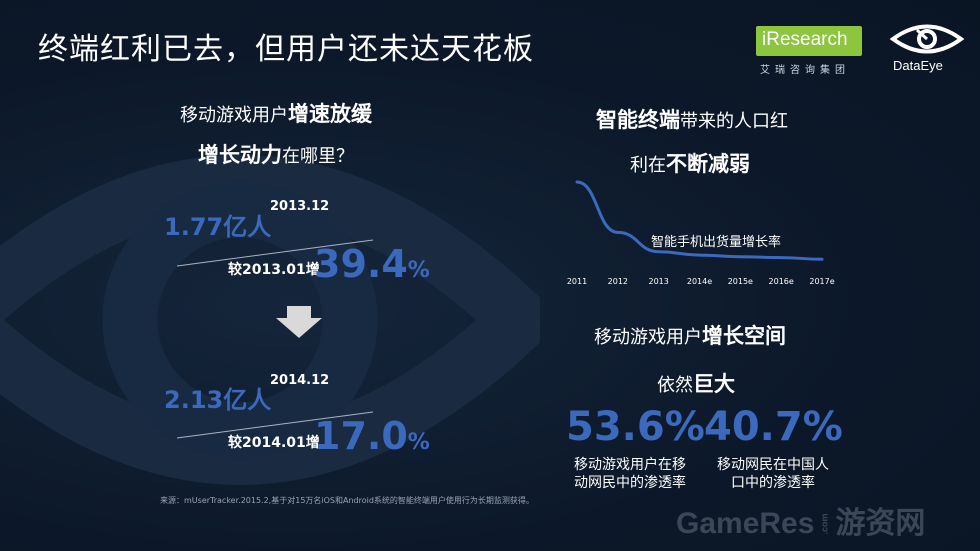 The width and height of the screenshot is (980, 551). Describe the element at coordinates (716, 242) in the screenshot. I see `chart-series-label: 智能手机出货量增长率` at that location.